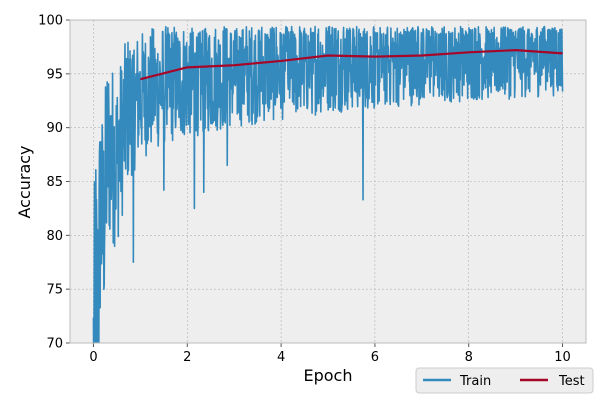 The height and width of the screenshot is (400, 600). I want to click on series-test-line, so click(351, 65).